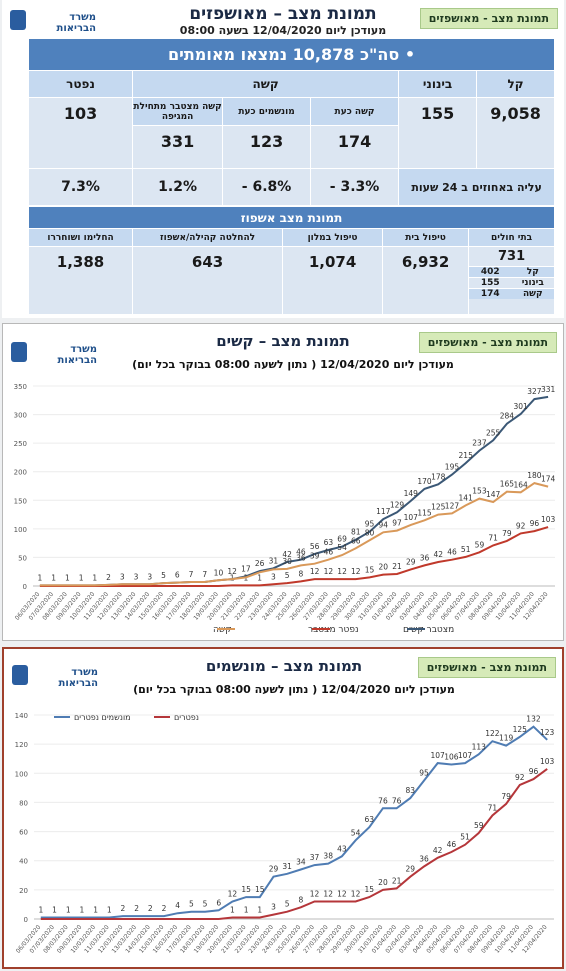 The image size is (566, 971). I want to click on change: - 3.3%, so click(355, 187).